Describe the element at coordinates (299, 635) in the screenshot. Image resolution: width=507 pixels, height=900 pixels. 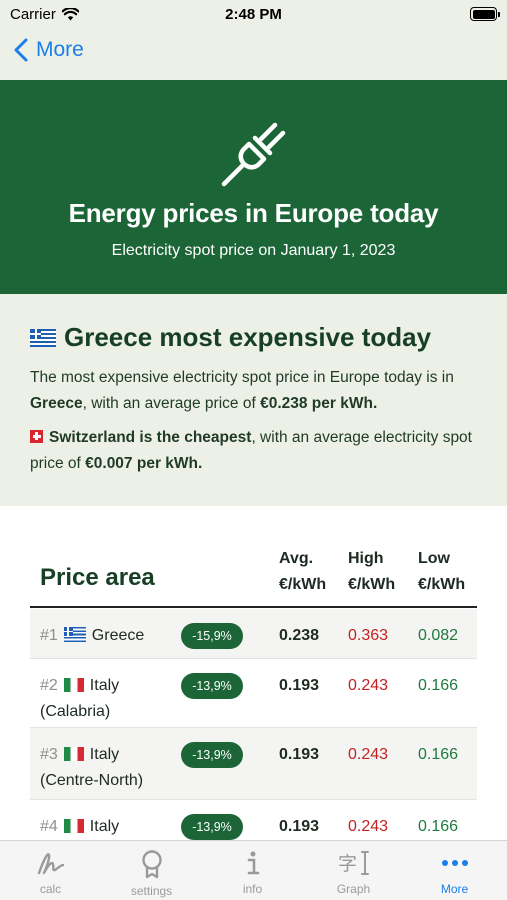
I see `avg-price: 0.238` at that location.